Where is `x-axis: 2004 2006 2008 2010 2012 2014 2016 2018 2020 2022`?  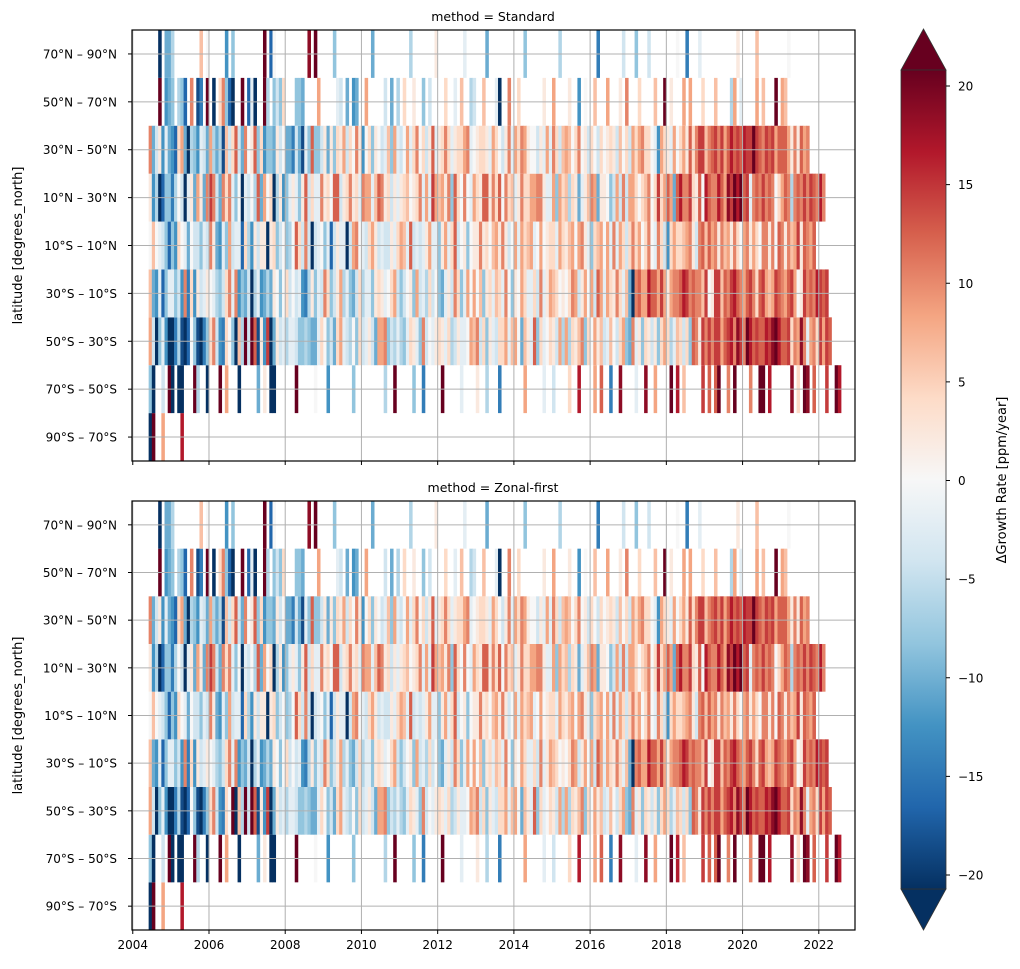
x-axis: 2004 2006 2008 2010 2012 2014 2016 2018 2020 2022 is located at coordinates (475, 941).